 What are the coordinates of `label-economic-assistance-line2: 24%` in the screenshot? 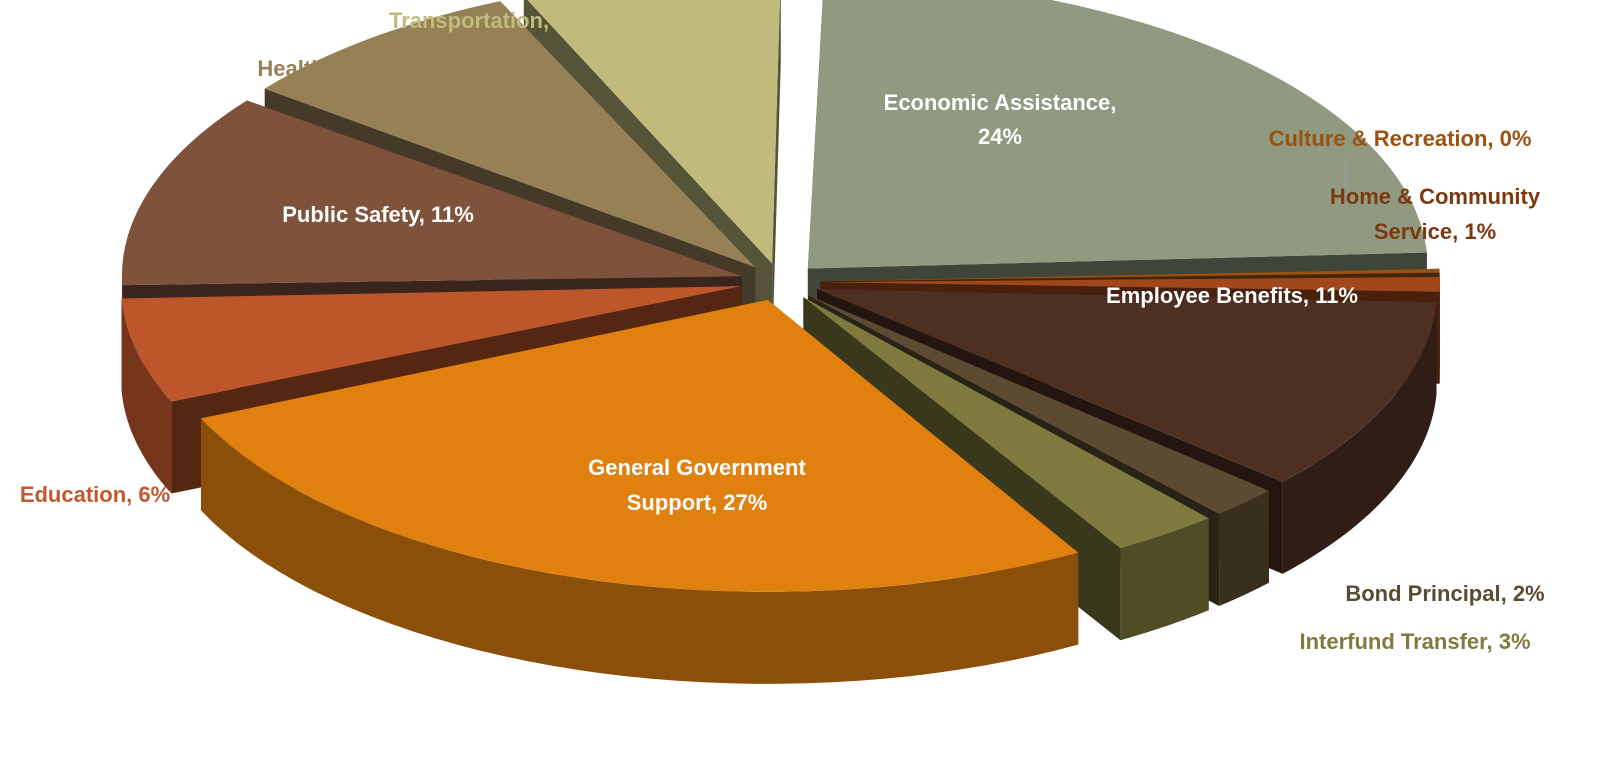 It's located at (1000, 136).